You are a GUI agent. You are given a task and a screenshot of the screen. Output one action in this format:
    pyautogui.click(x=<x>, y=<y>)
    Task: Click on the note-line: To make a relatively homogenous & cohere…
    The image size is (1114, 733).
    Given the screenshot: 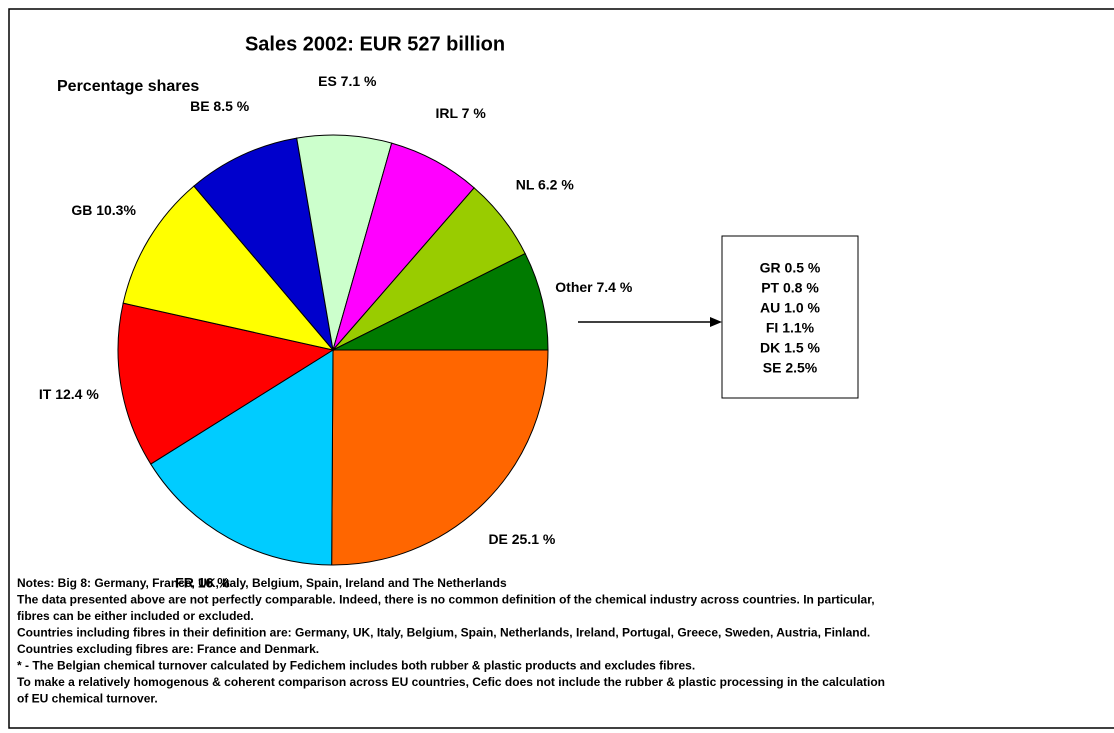 What is the action you would take?
    pyautogui.click(x=451, y=682)
    